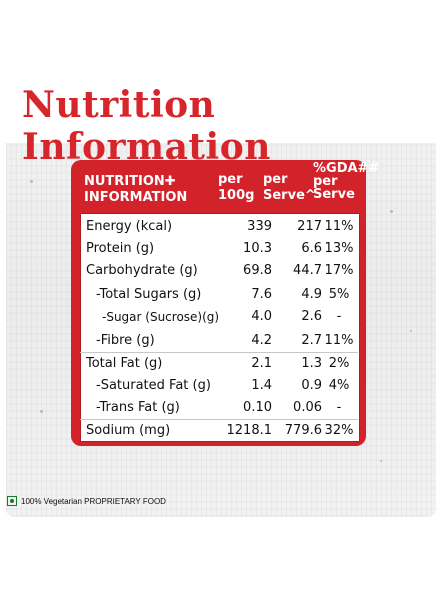  What do you see at coordinates (257, 270) in the screenshot?
I see `value-per-100g: 69.8` at bounding box center [257, 270].